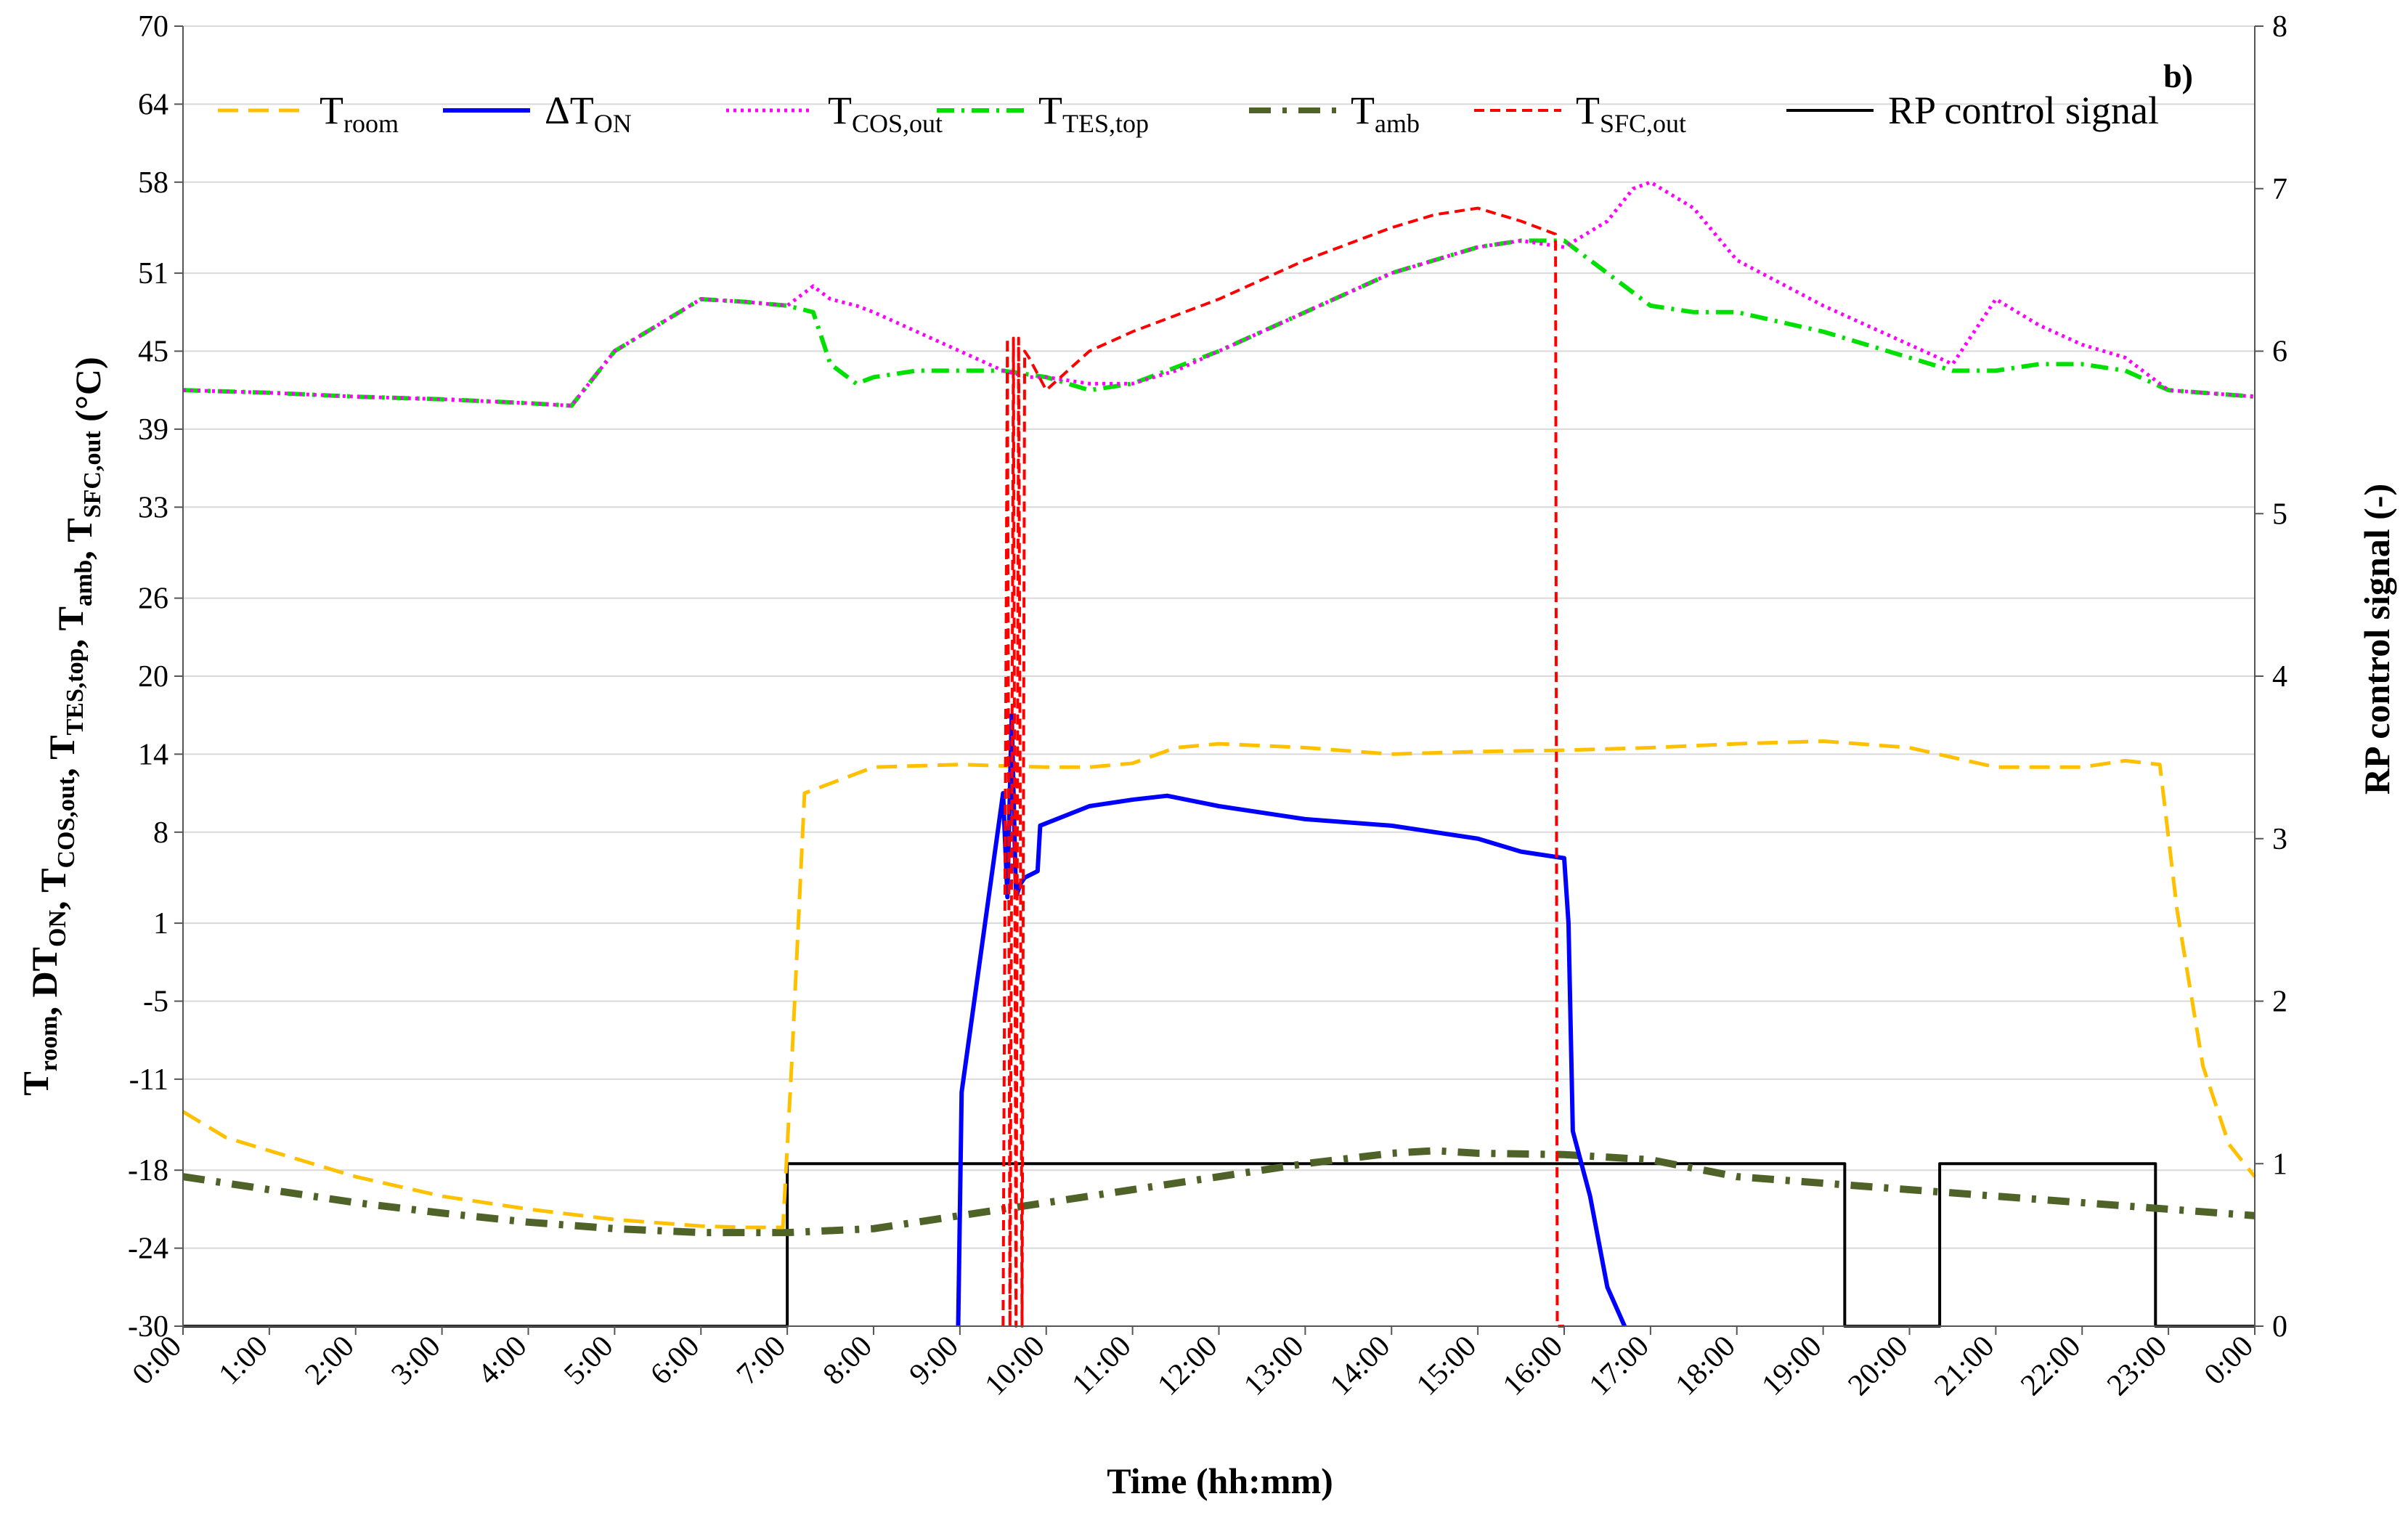 This screenshot has width=2408, height=1515. I want to click on x-tick-label-11: 11:00, so click(1102, 1366).